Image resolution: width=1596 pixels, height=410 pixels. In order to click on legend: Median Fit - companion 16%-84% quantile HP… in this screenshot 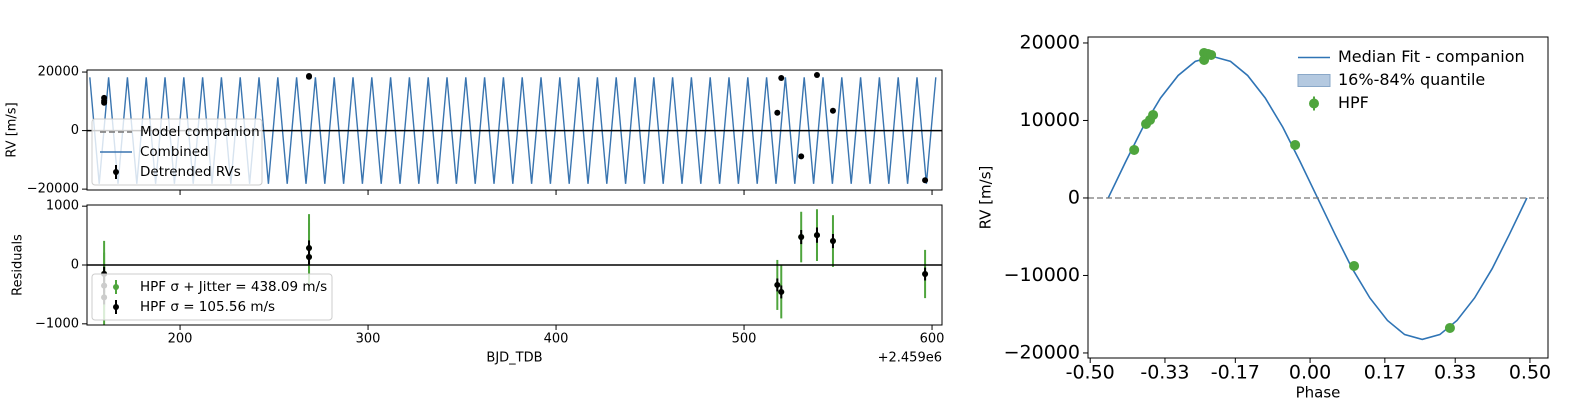, I will do `click(1411, 79)`.